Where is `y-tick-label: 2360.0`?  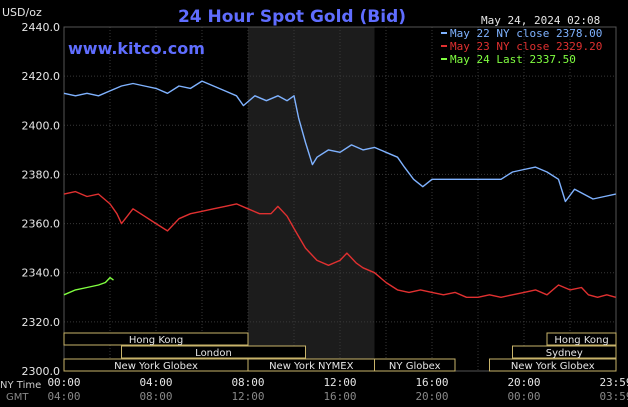
y-tick-label: 2360.0 is located at coordinates (41, 224).